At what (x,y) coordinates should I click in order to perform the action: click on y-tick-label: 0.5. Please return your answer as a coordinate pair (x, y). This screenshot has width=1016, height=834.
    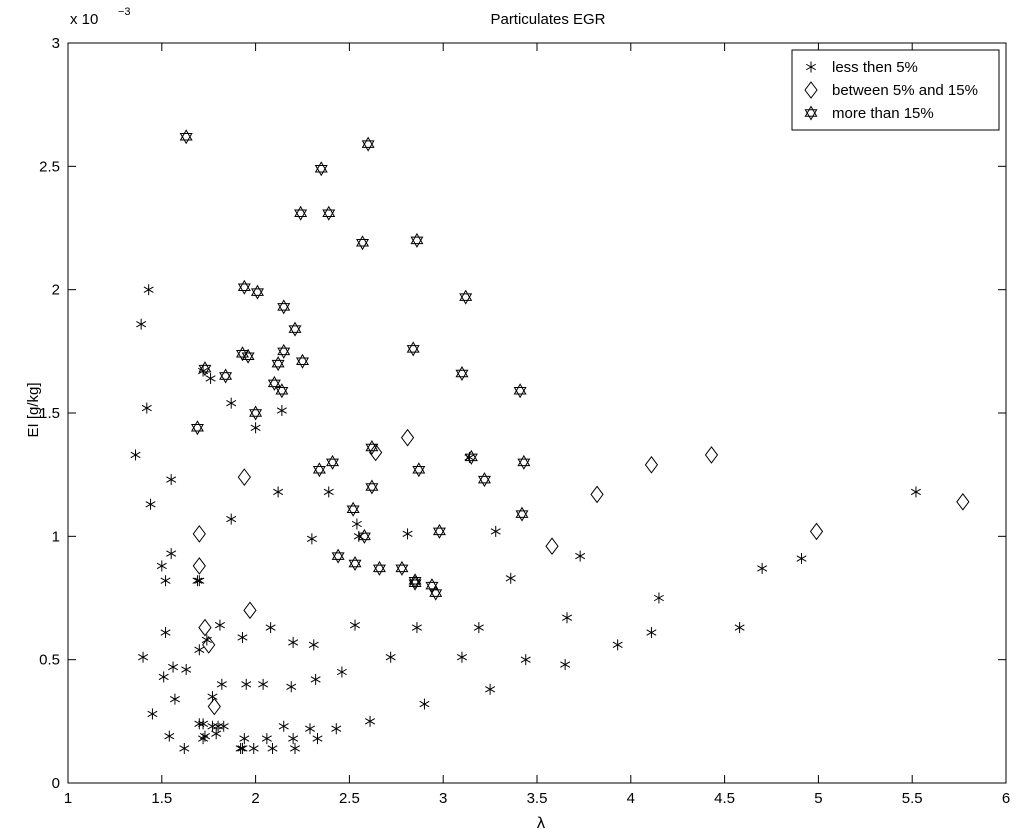
    Looking at the image, I should click on (49, 660).